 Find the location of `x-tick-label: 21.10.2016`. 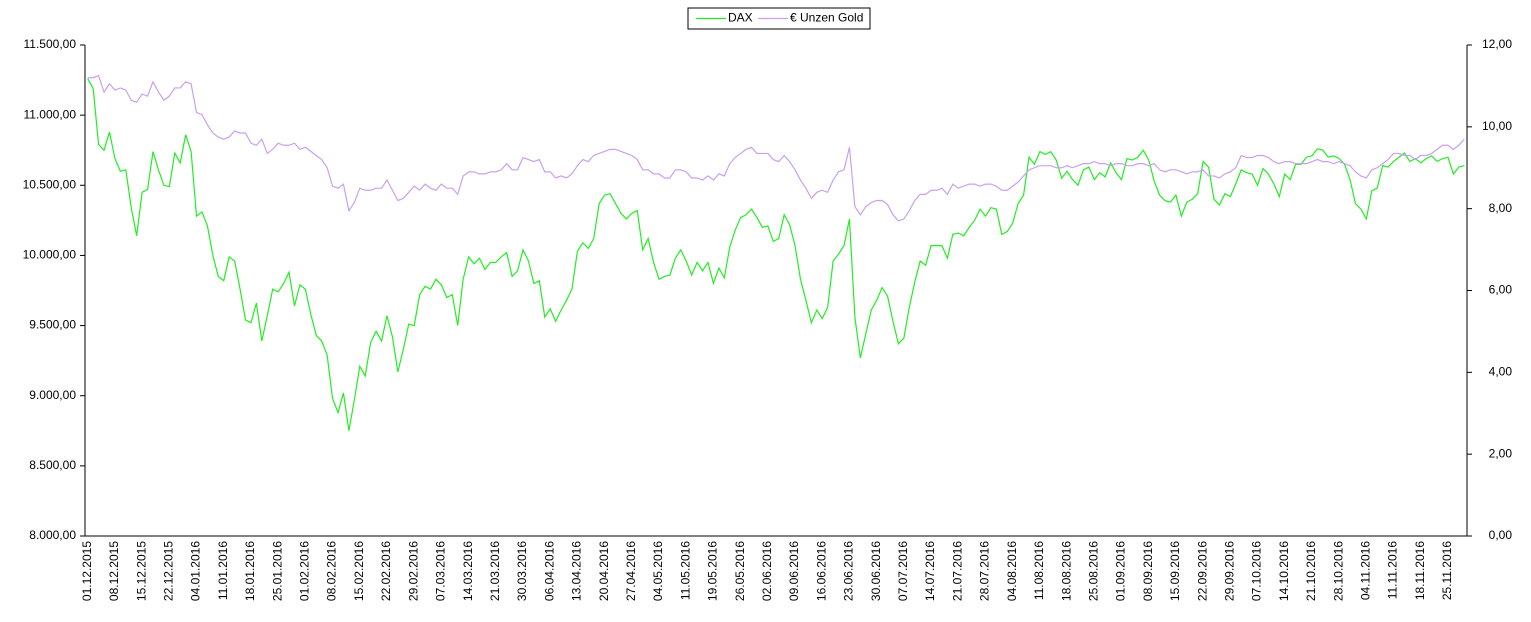

x-tick-label: 21.10.2016 is located at coordinates (1311, 571).